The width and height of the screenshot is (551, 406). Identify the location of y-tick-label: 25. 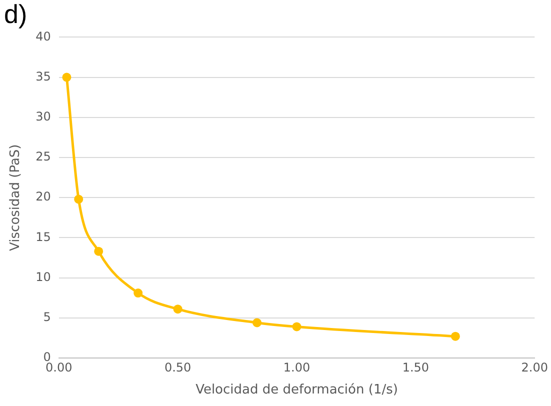
(43, 157).